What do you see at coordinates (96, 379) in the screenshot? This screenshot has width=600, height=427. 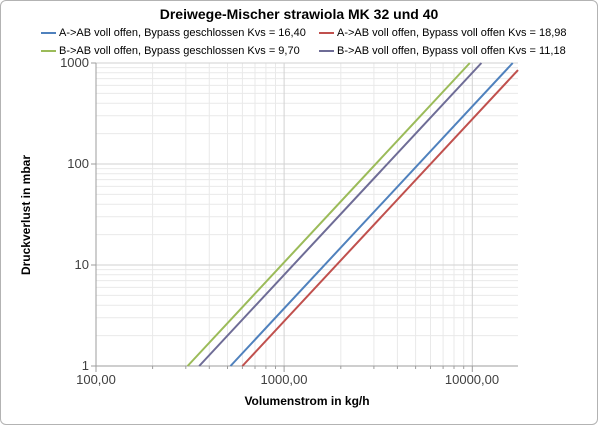 I see `x-tick-label: 100,00` at bounding box center [96, 379].